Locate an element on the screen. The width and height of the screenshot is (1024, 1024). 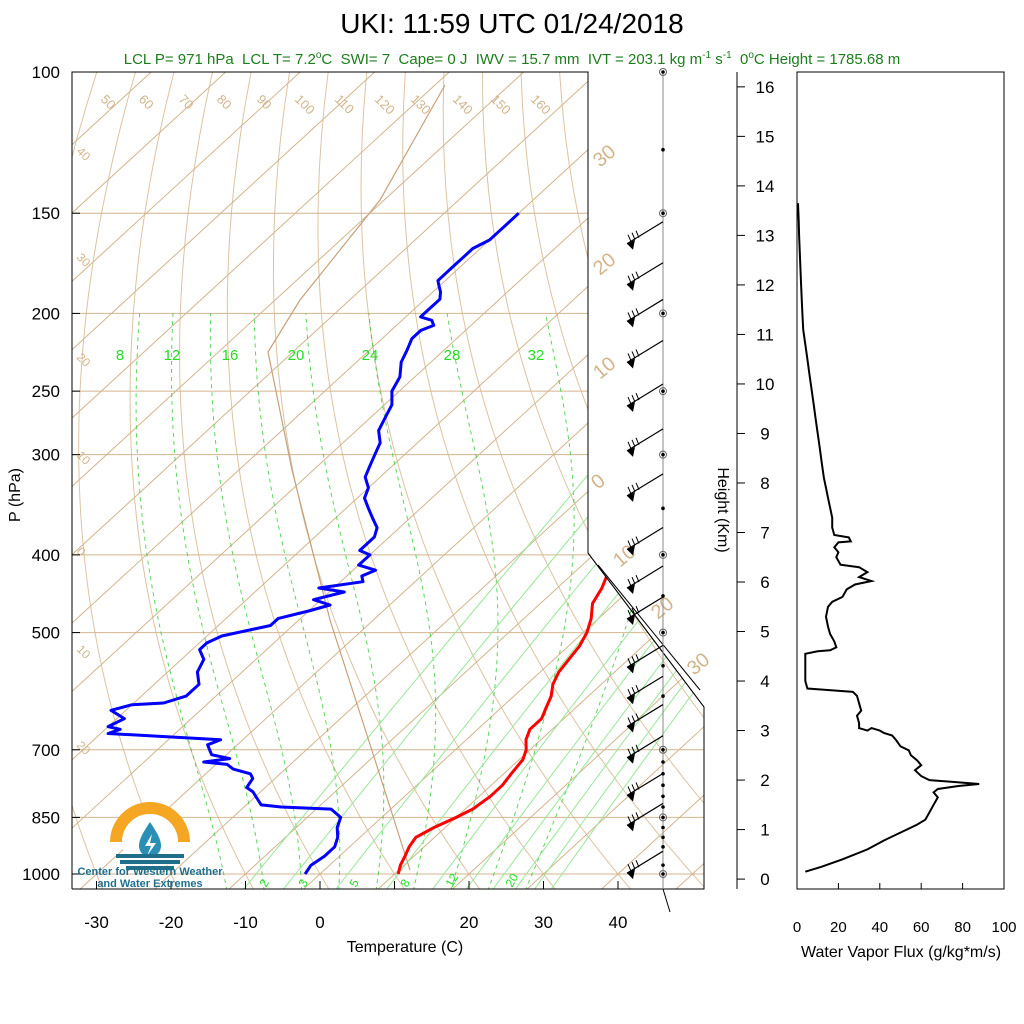
theta-label: 50 is located at coordinates (108, 102).